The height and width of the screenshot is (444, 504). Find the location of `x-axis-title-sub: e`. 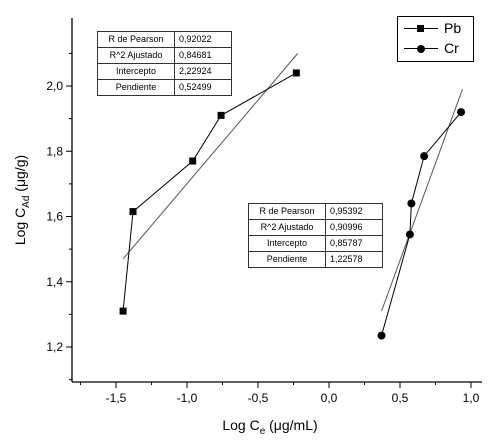

x-axis-title-sub: e is located at coordinates (263, 431).